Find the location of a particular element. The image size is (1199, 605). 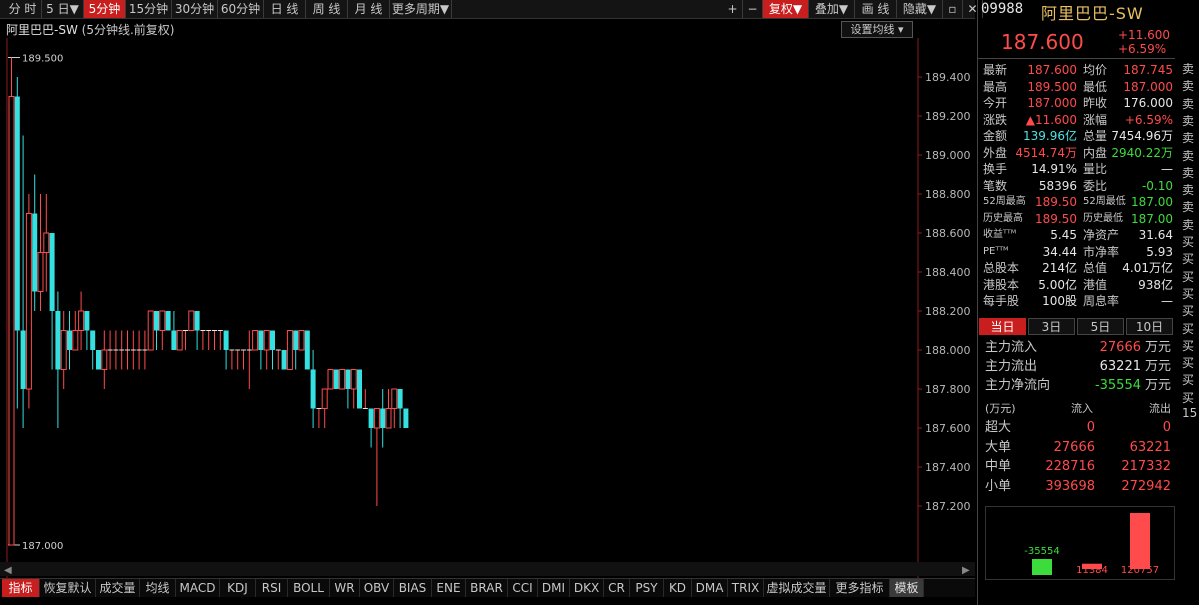

flow-tab-0: 当日 is located at coordinates (1002, 326).